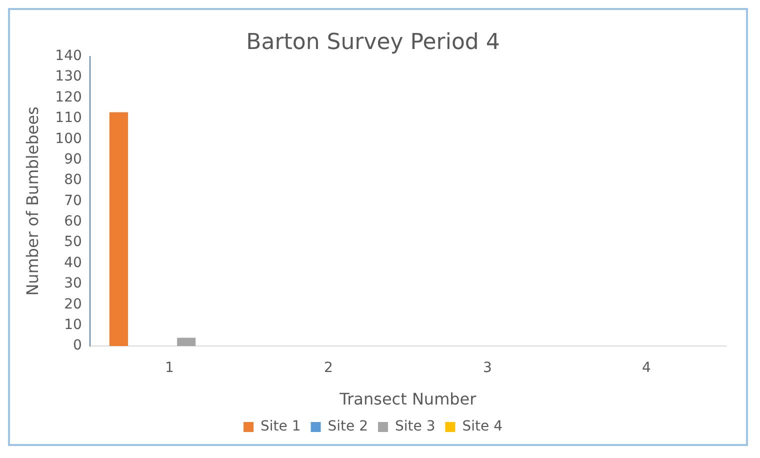 The width and height of the screenshot is (760, 458). I want to click on y-tick-label: 140, so click(68, 56).